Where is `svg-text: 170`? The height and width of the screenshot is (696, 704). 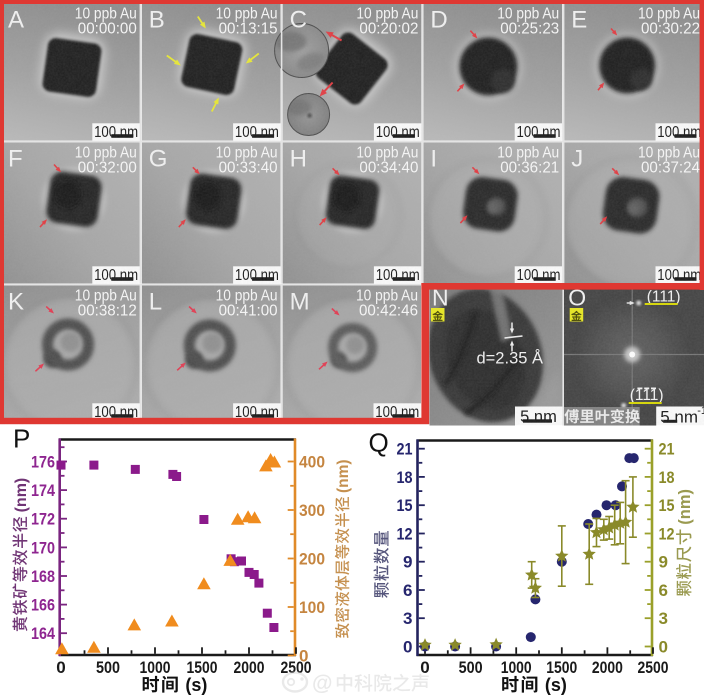
svg-text: 170 is located at coordinates (43, 547).